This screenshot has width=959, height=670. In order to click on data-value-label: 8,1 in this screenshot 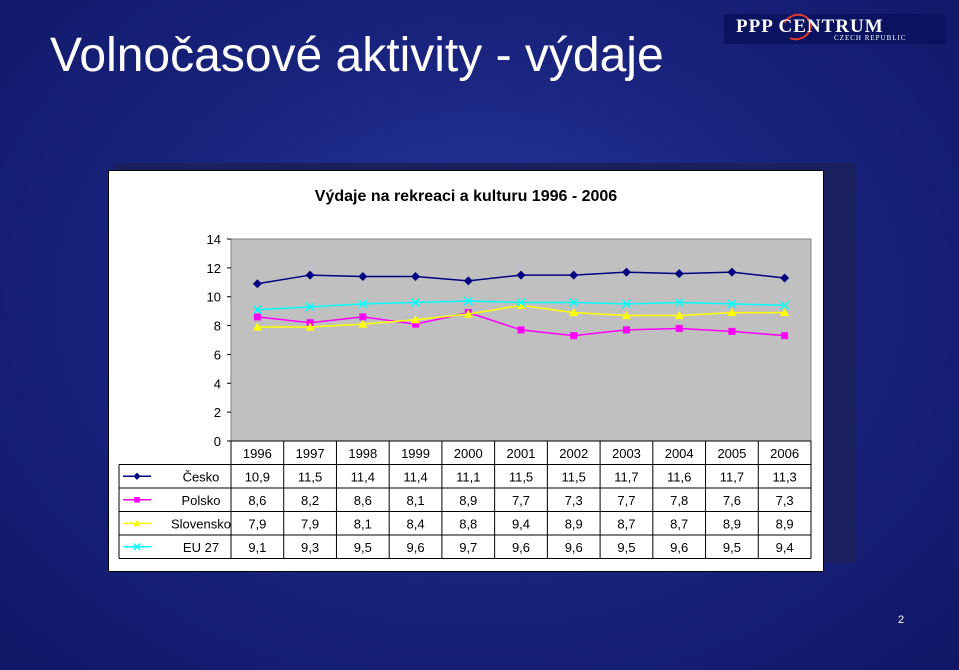, I will do `click(363, 524)`.